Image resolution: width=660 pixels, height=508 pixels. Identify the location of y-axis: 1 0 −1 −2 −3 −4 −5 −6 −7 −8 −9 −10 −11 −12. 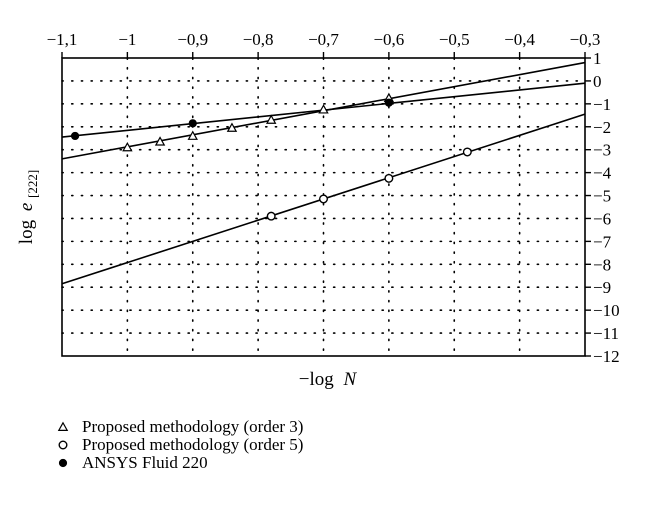
(602, 207).